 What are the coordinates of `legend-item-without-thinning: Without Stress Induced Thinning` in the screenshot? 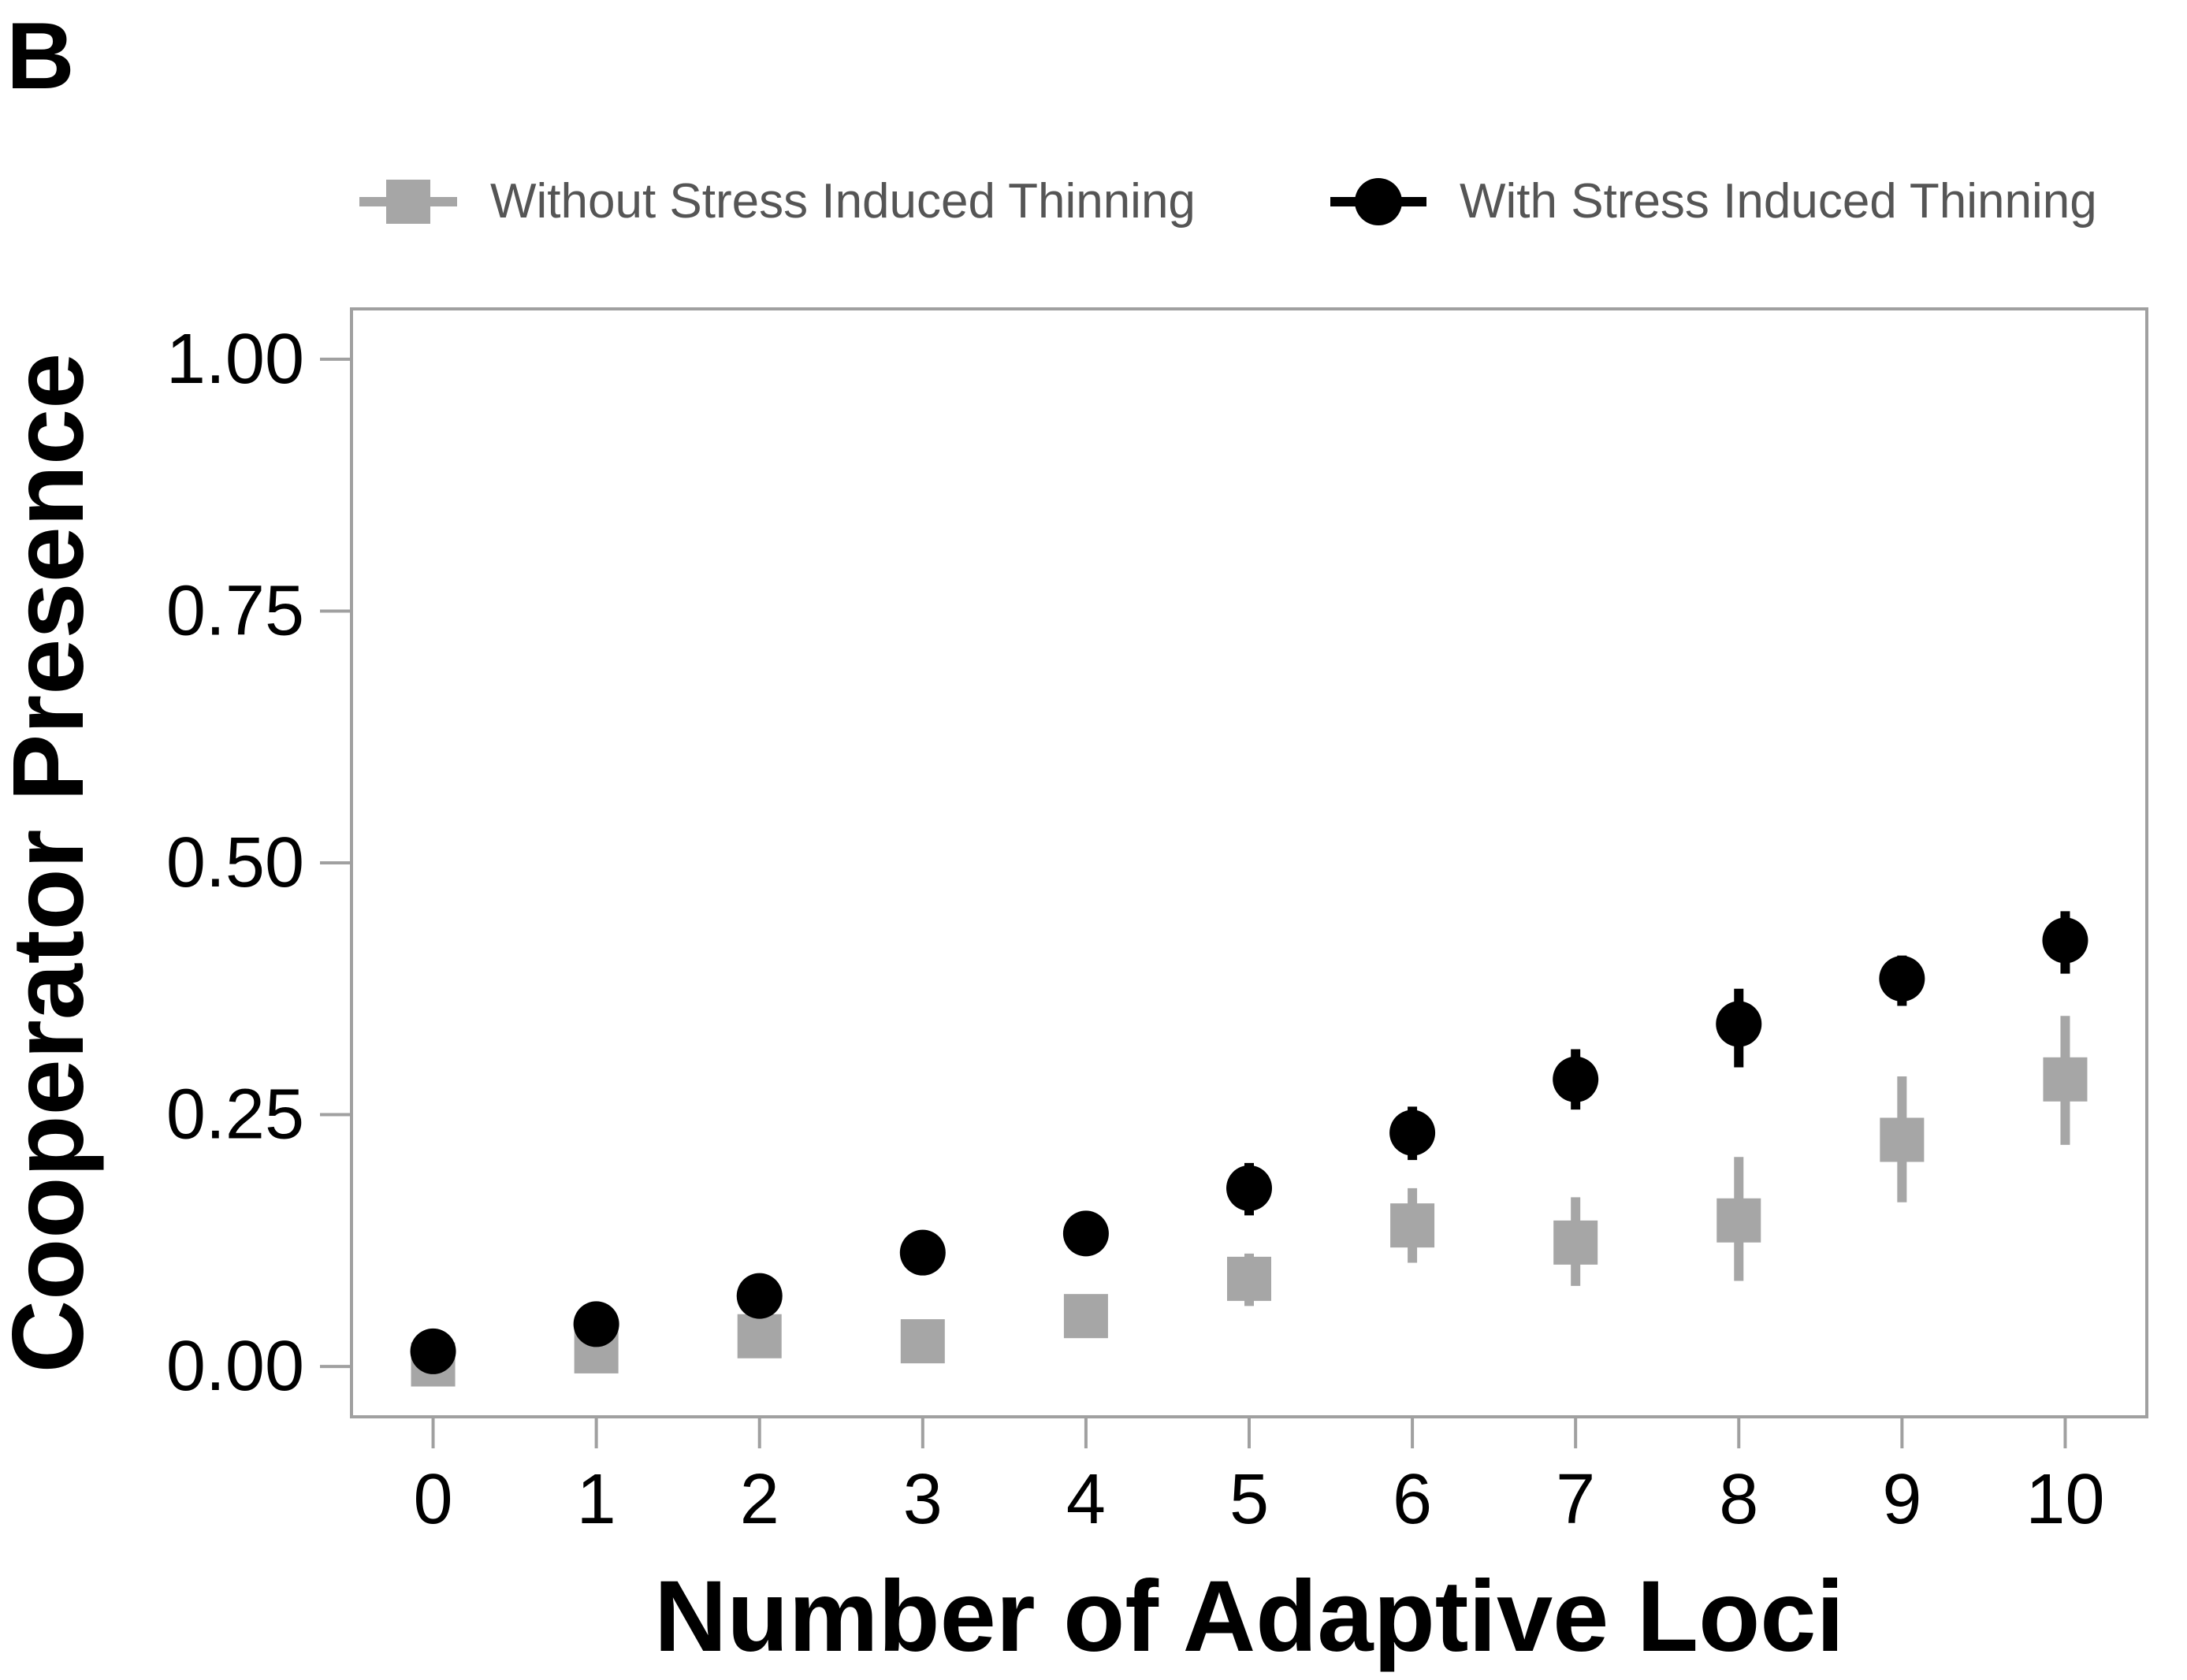 It's located at (777, 201).